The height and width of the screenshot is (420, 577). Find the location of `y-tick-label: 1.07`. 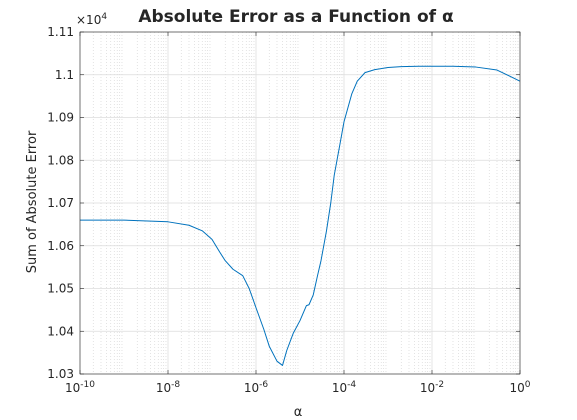

y-tick-label: 1.07 is located at coordinates (60, 203).